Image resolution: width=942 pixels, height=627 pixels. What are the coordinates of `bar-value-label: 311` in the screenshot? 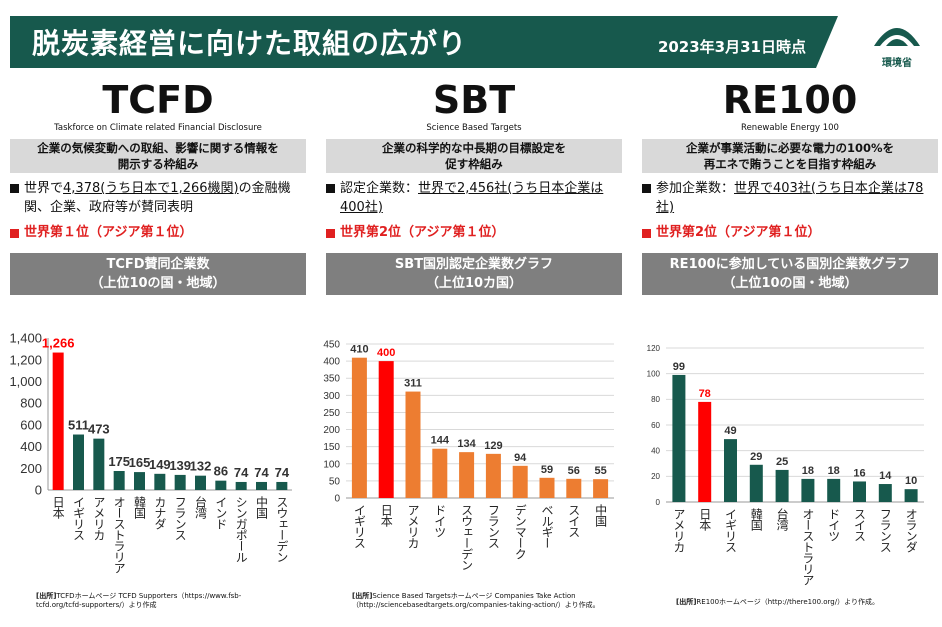 It's located at (413, 384).